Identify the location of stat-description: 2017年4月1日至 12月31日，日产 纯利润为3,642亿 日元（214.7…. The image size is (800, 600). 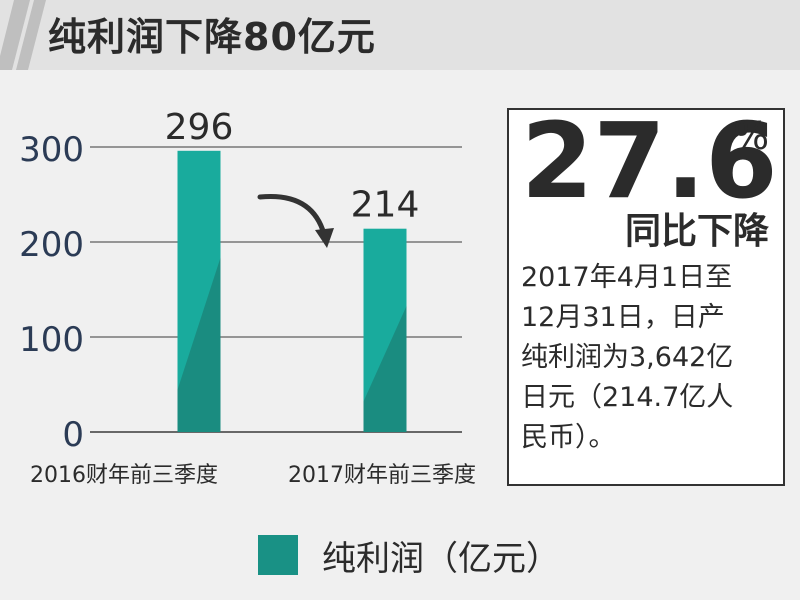
(651, 358).